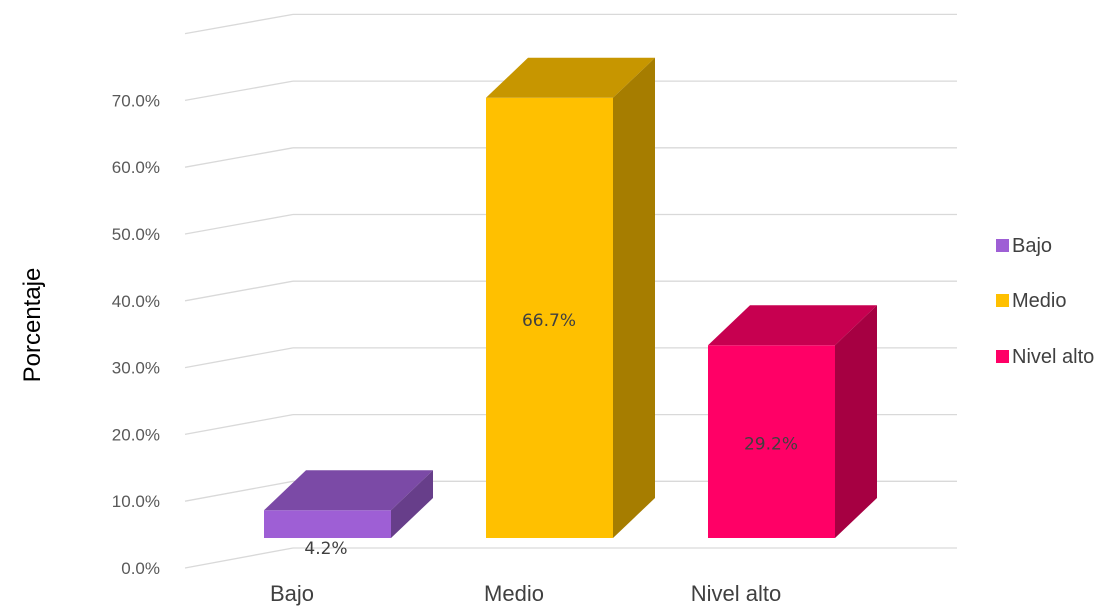 The width and height of the screenshot is (1119, 607). Describe the element at coordinates (239, 157) in the screenshot. I see `gridline-60-diag` at that location.